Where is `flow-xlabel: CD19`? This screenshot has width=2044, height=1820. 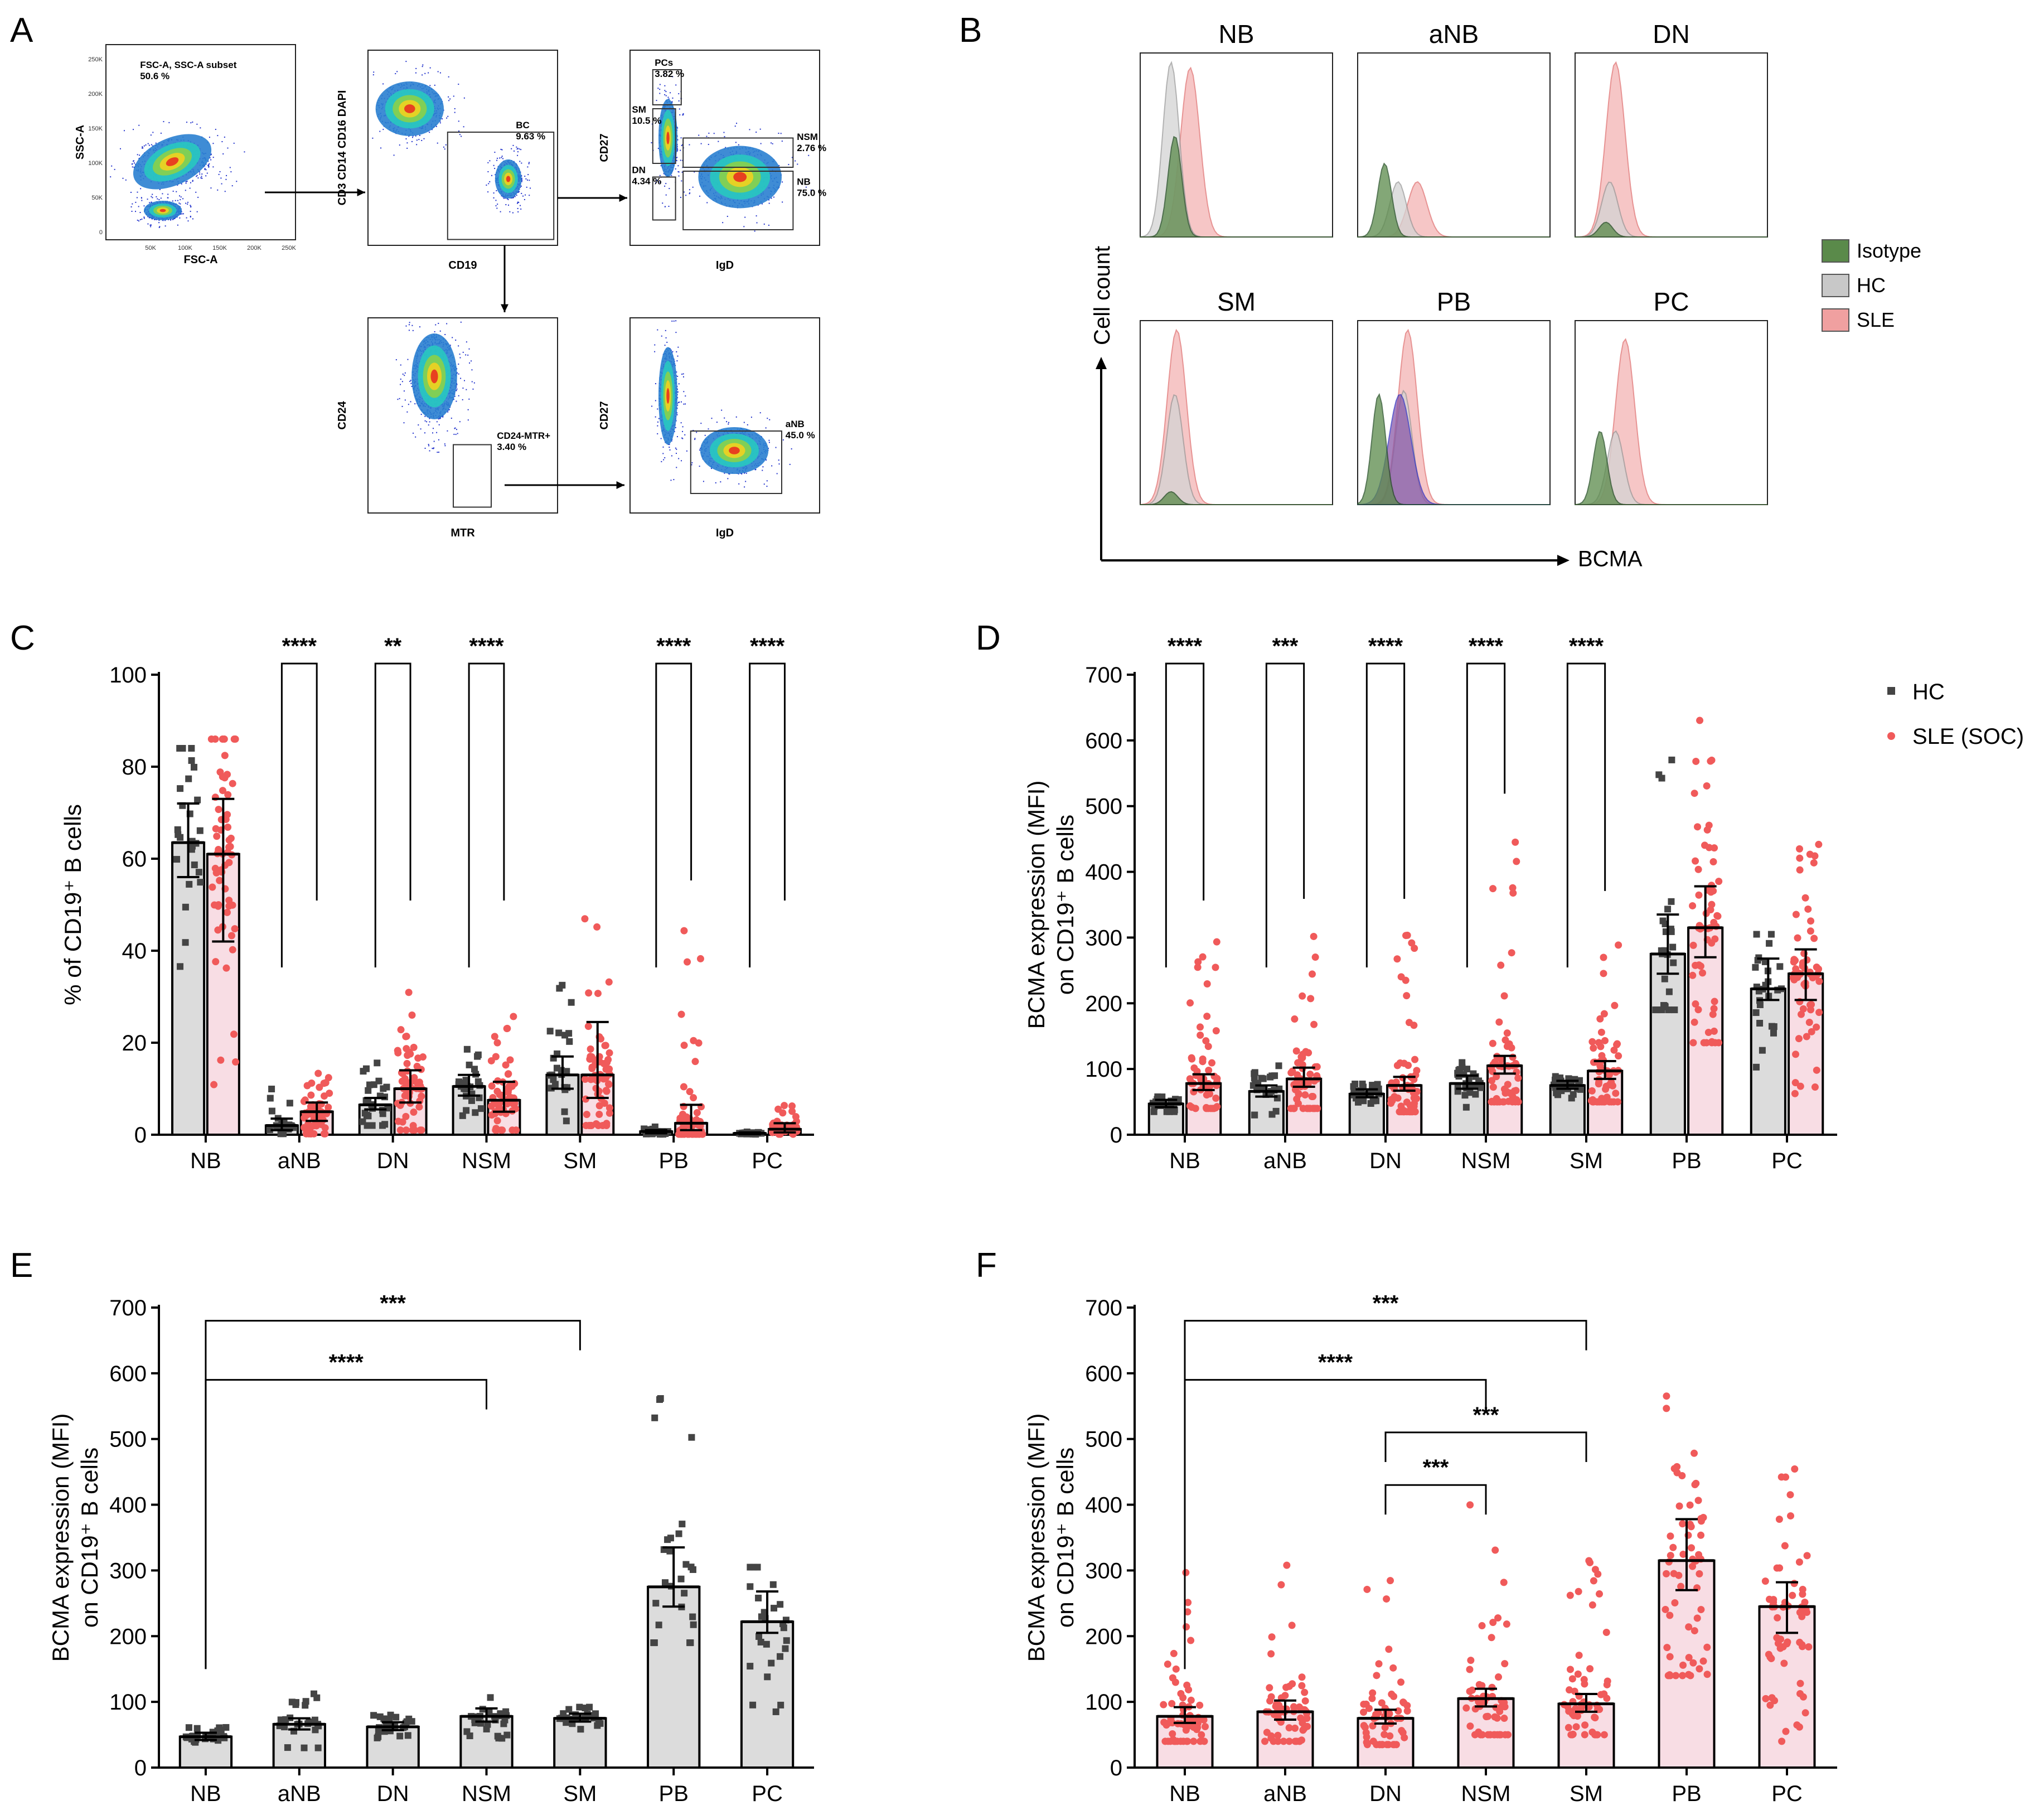
flow-xlabel: CD19 is located at coordinates (462, 266).